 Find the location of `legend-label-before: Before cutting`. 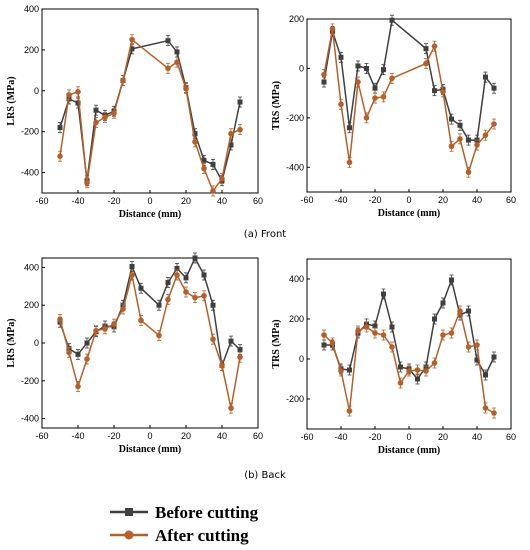

legend-label-before: Before cutting is located at coordinates (207, 512).